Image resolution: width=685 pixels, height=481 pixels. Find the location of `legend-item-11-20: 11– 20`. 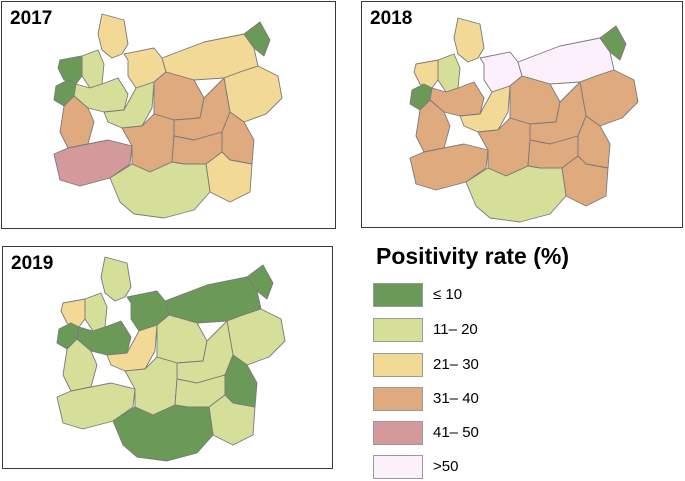

legend-item-11-20: 11– 20 is located at coordinates (473, 331).